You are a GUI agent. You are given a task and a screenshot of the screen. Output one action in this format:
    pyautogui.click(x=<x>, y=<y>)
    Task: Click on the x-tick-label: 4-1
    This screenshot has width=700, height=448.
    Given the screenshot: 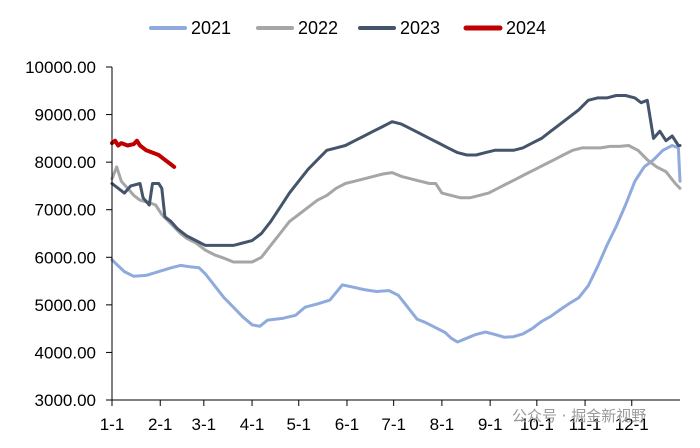 What is the action you would take?
    pyautogui.click(x=252, y=424)
    